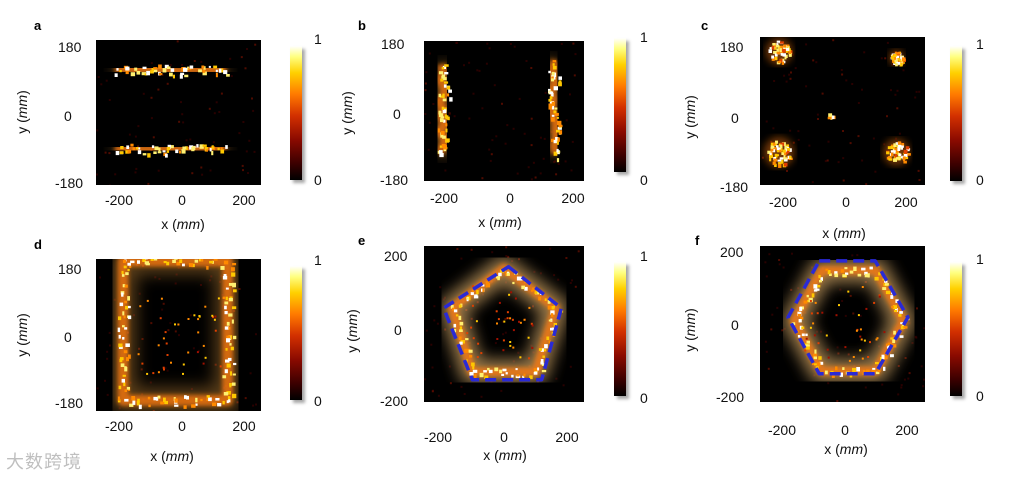 This screenshot has width=1021, height=483. What do you see at coordinates (119, 200) in the screenshot?
I see `x-tick-a: -200` at bounding box center [119, 200].